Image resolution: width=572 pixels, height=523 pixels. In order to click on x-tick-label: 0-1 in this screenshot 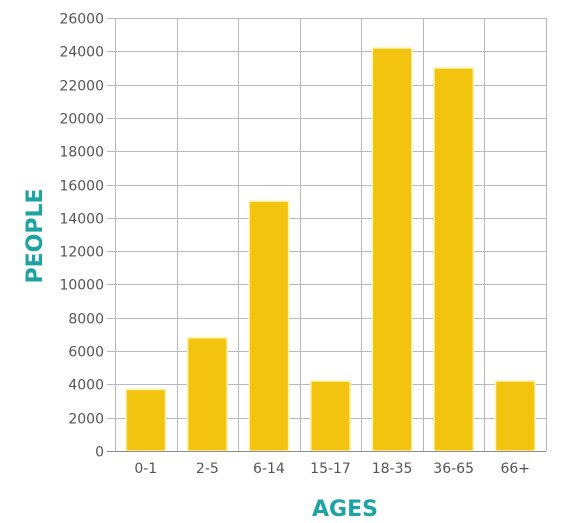, I will do `click(145, 469)`.